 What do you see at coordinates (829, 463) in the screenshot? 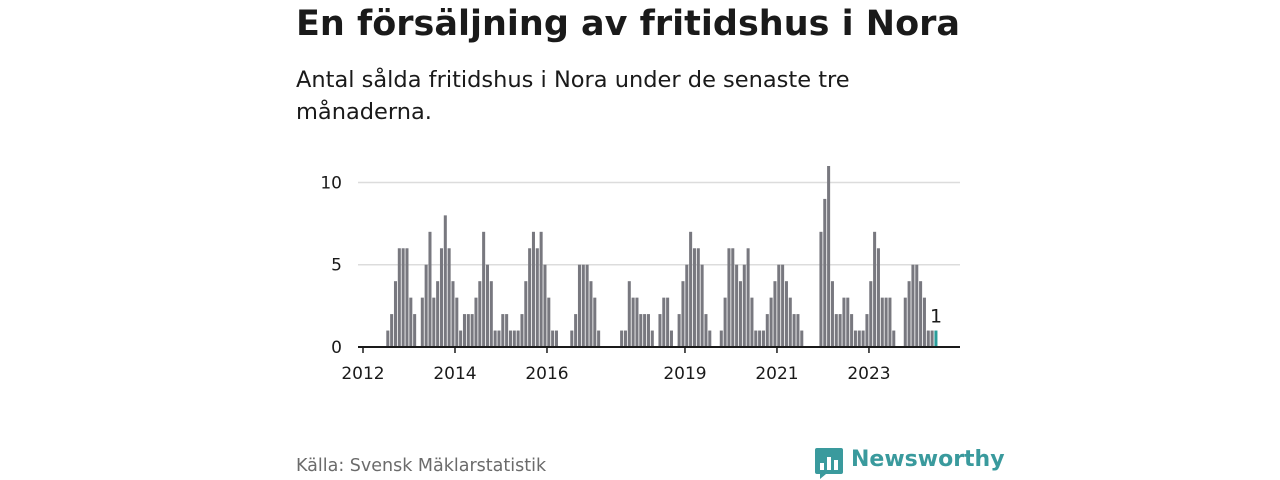
I see `newsworthy-logo-icon` at bounding box center [829, 463].